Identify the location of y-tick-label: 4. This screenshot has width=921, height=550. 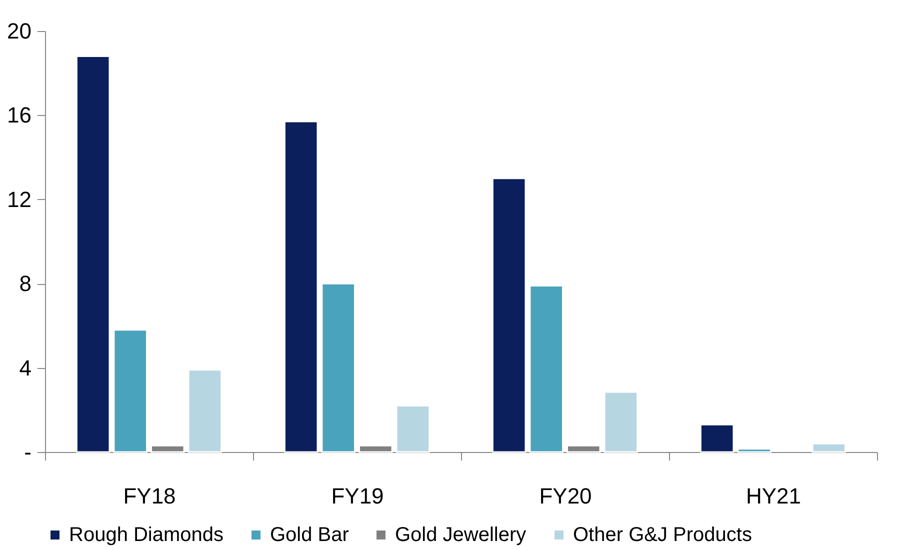
(25, 367).